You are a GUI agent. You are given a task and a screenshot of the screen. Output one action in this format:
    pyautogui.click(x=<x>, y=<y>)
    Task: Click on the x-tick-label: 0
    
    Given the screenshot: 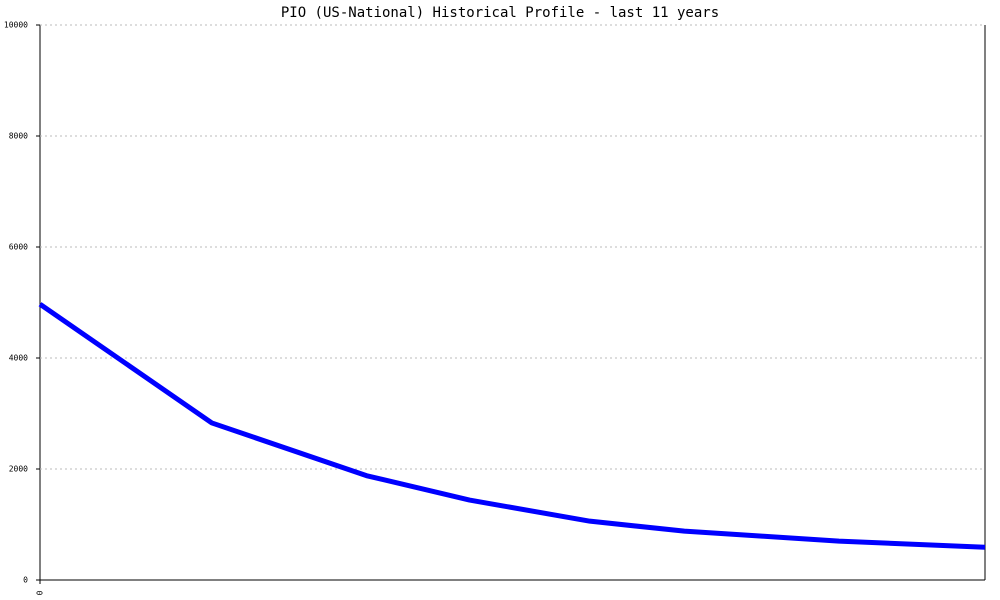 What is the action you would take?
    pyautogui.click(x=40, y=592)
    